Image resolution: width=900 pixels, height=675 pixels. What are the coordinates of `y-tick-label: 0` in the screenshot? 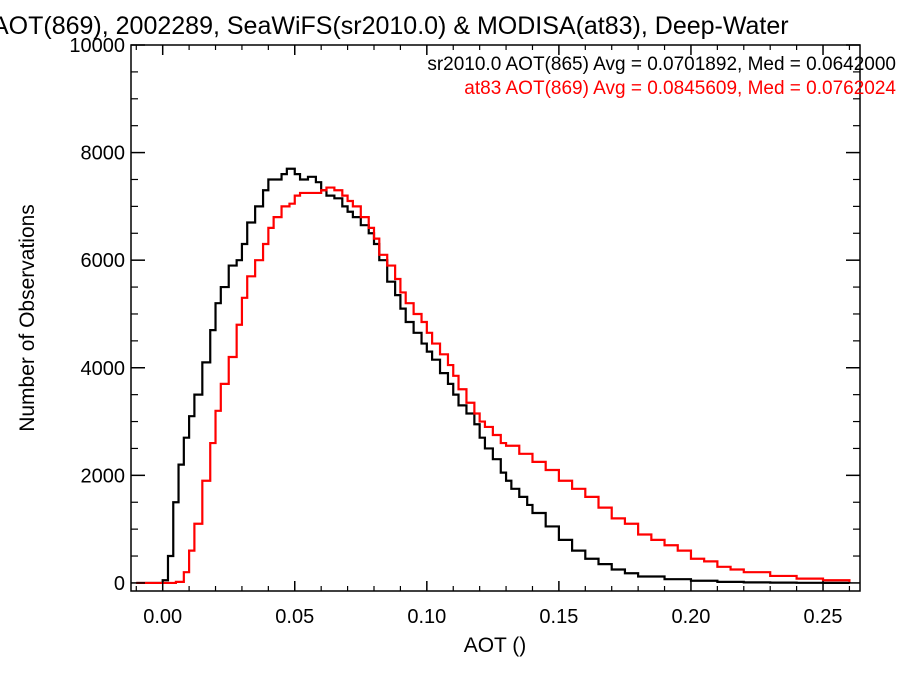 It's located at (119, 584).